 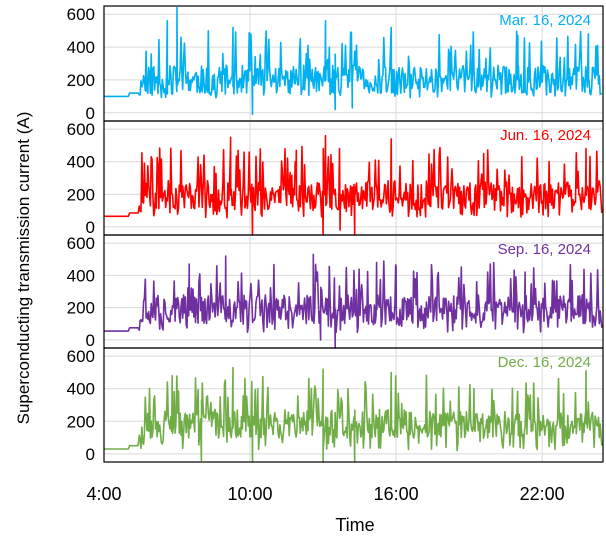 What do you see at coordinates (544, 362) in the screenshot?
I see `panel-date-label: Dec. 16, 2024` at bounding box center [544, 362].